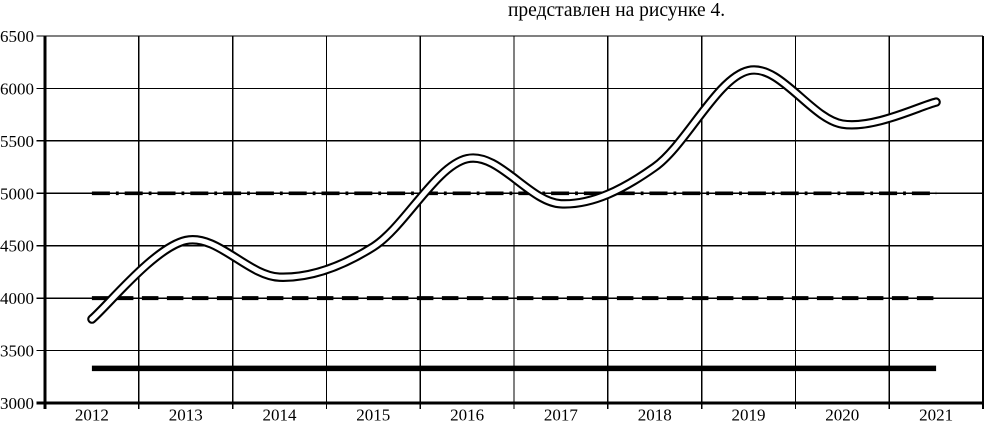  Describe the element at coordinates (467, 415) in the screenshot. I see `x-year-label: 2016` at that location.